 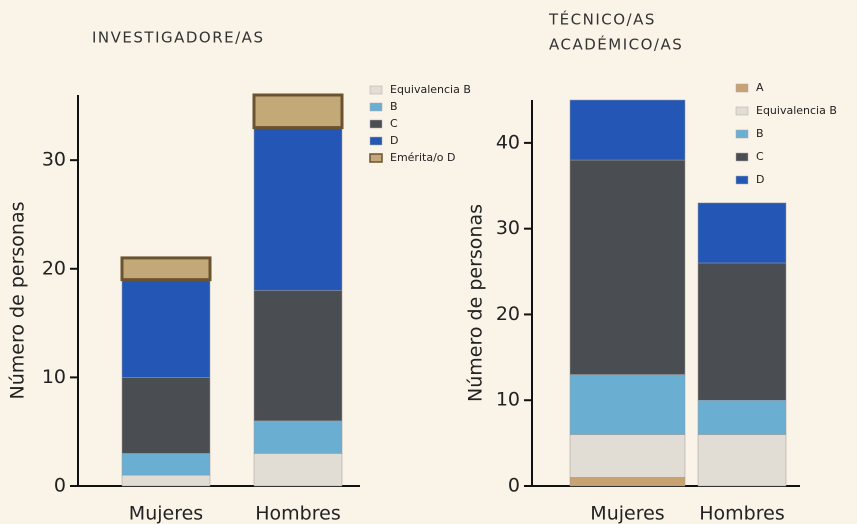 I want to click on y-tick-label: 40, so click(x=508, y=142).